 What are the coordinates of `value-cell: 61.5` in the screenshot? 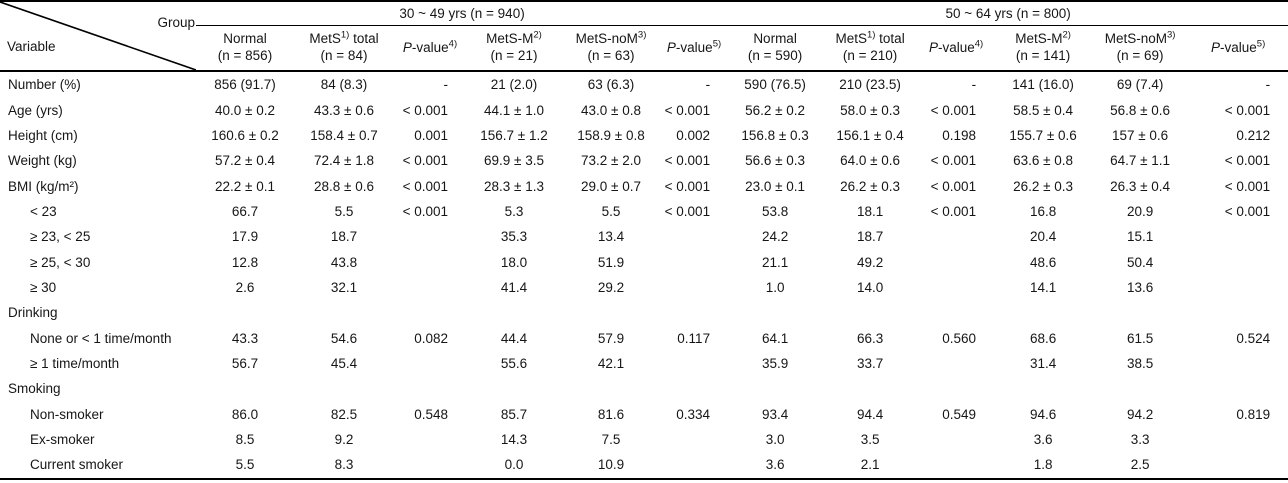 It's located at (1140, 338).